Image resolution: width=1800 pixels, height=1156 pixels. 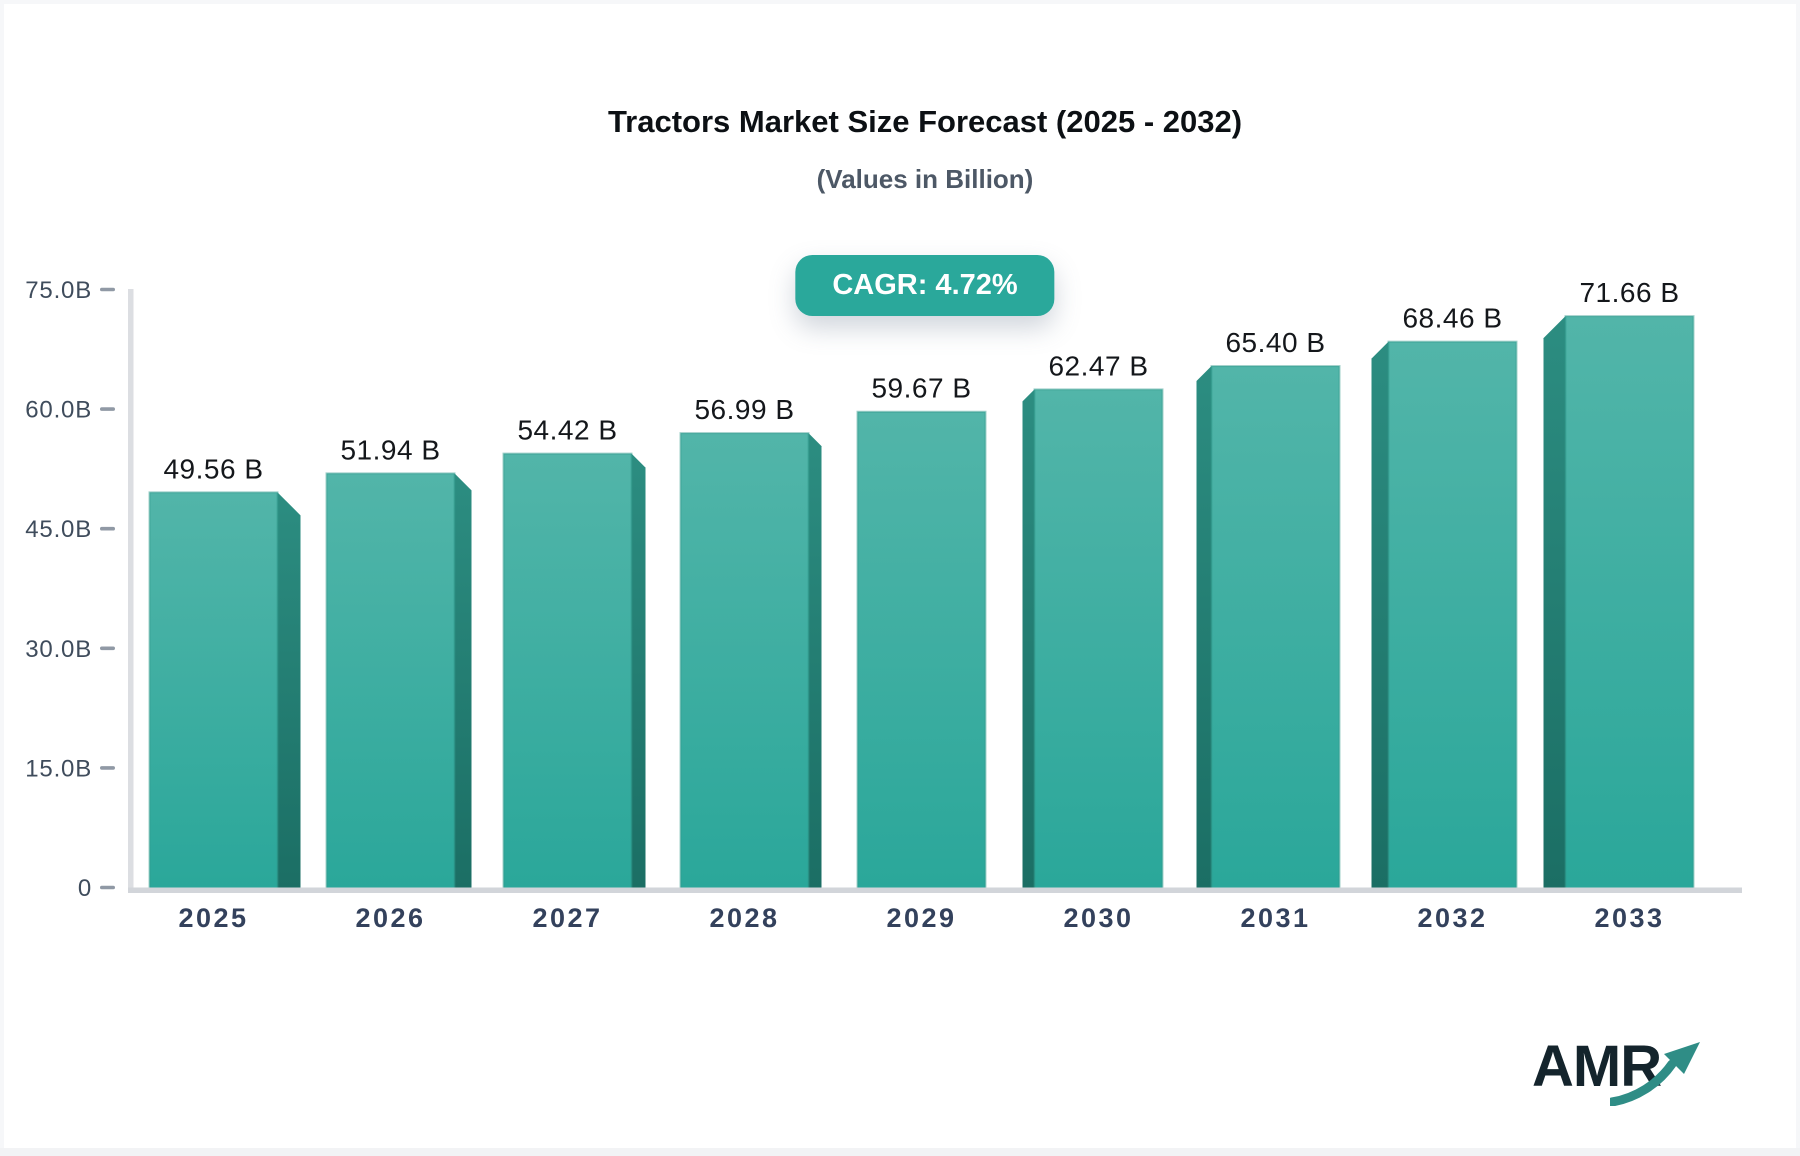 I want to click on bar-group-2030: 62.47 B, so click(x=1093, y=621).